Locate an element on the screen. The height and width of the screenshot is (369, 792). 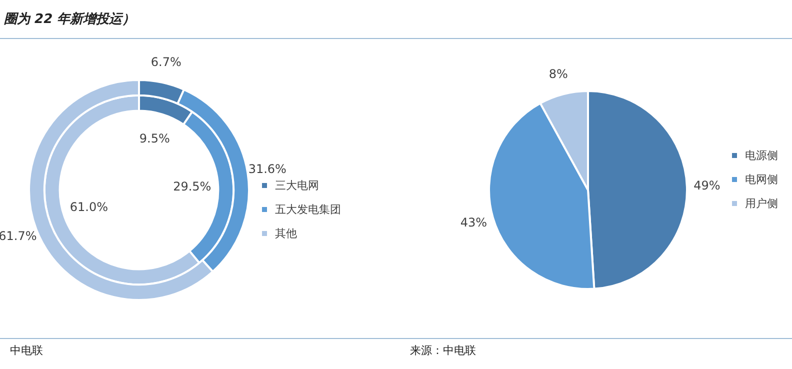
data-label: 8% is located at coordinates (558, 73).